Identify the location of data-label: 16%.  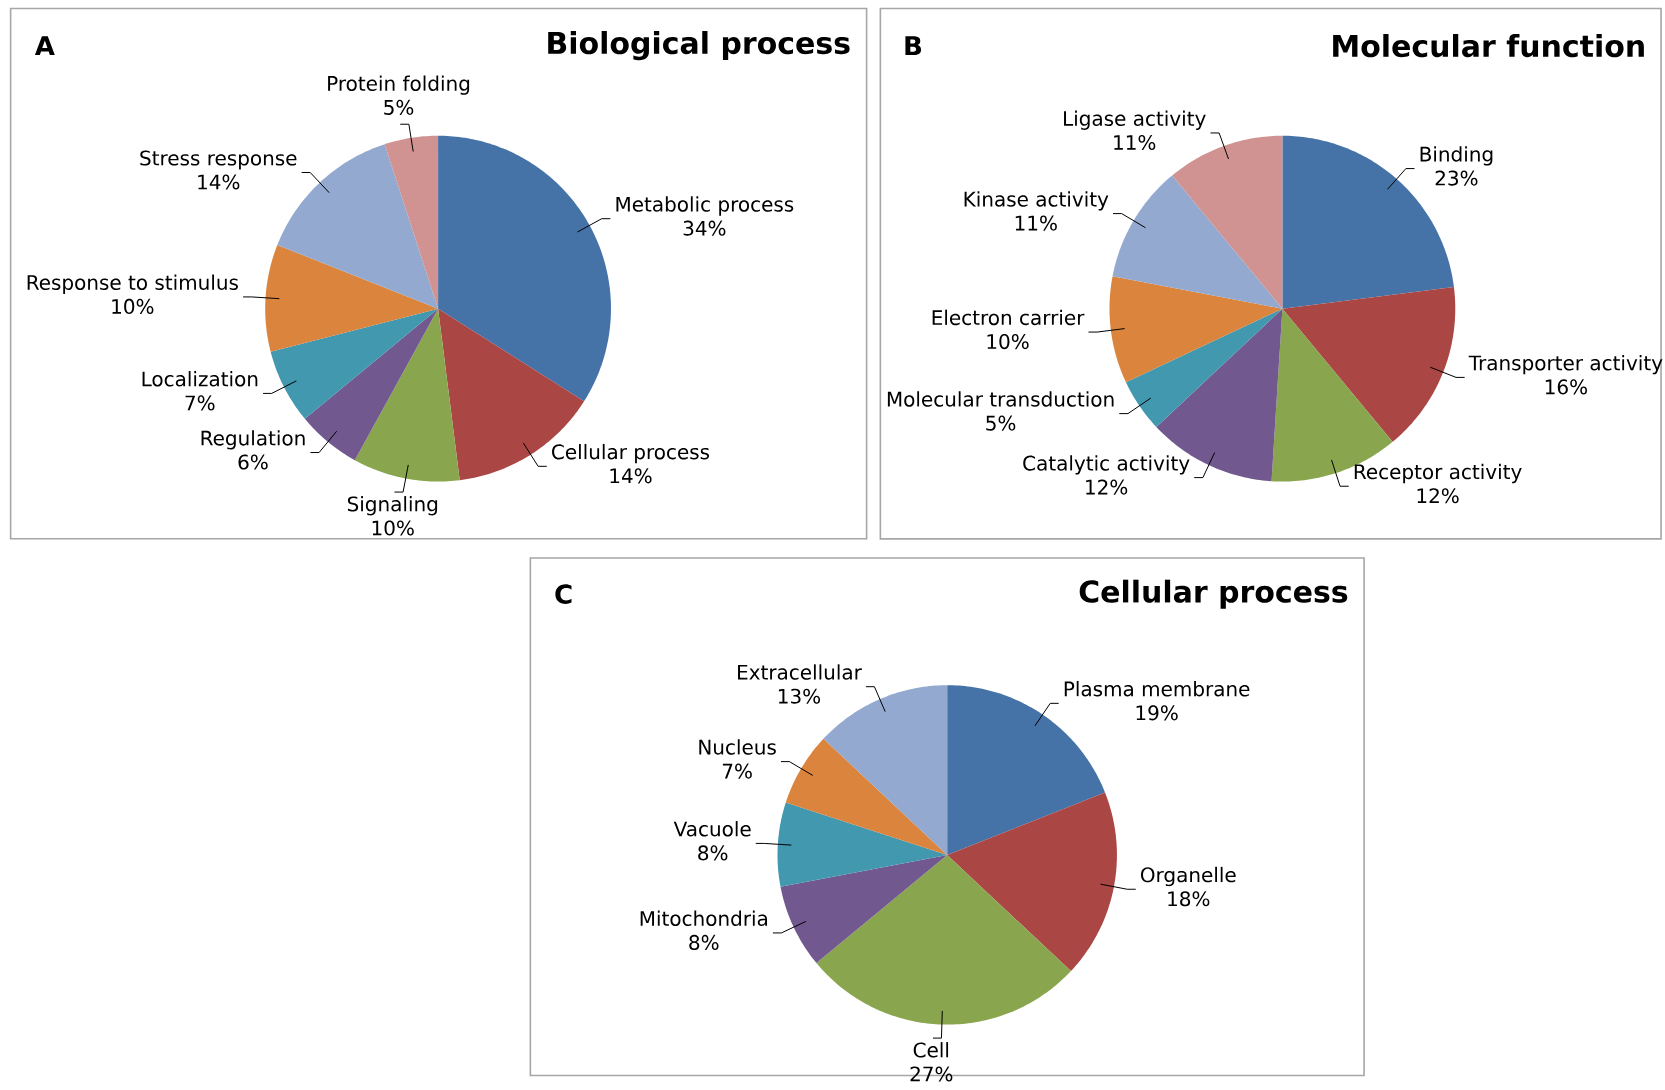
(1566, 387).